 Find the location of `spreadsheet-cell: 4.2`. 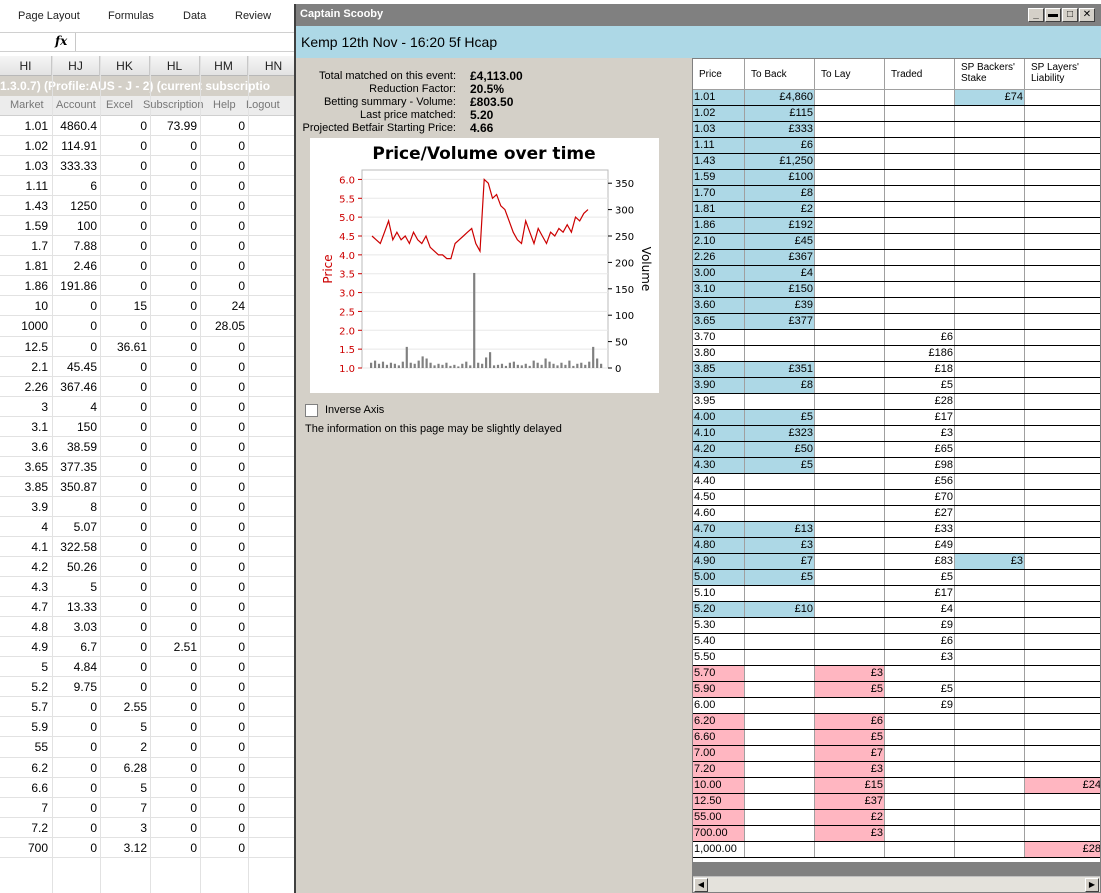

spreadsheet-cell: 4.2 is located at coordinates (39, 567).